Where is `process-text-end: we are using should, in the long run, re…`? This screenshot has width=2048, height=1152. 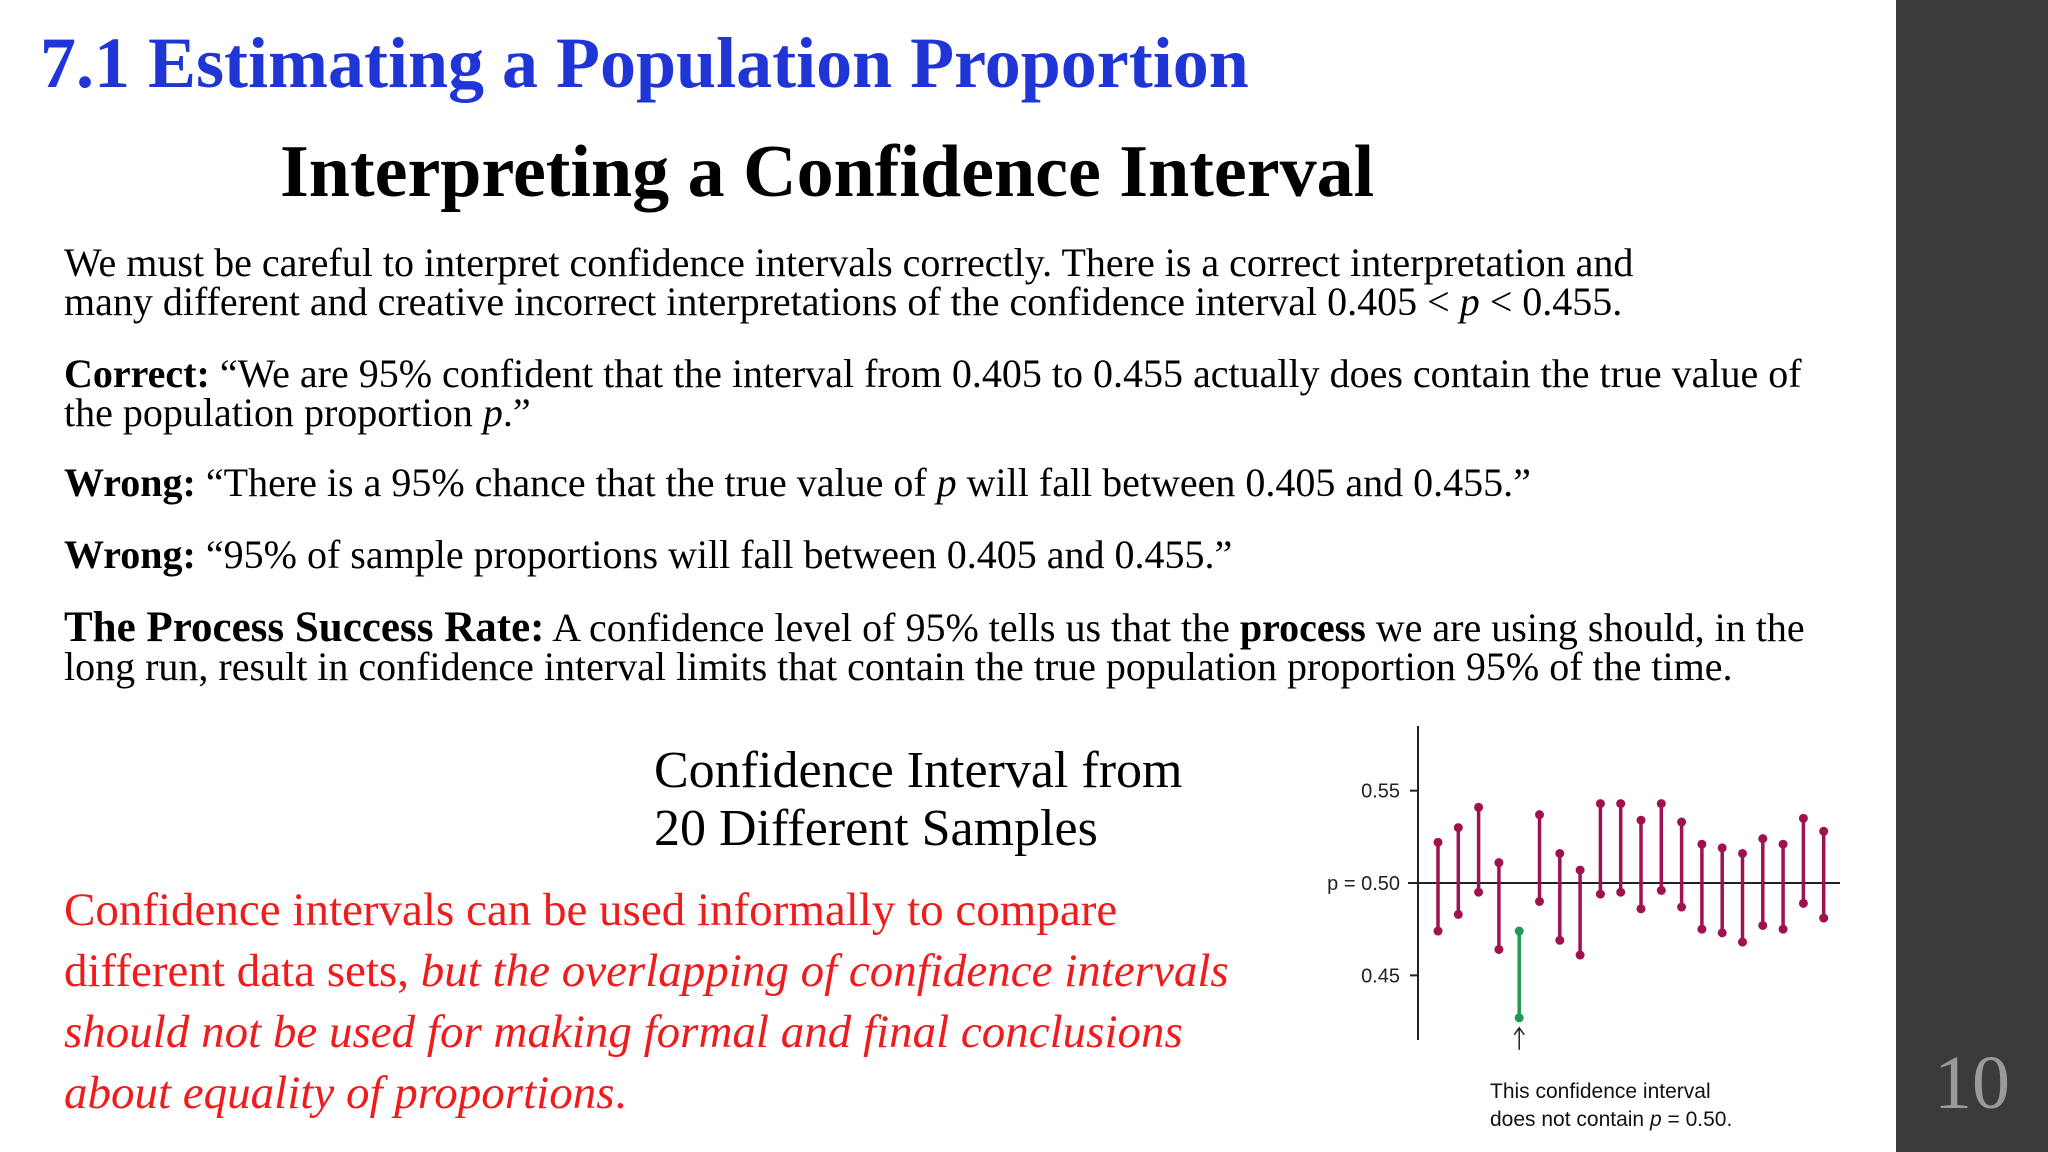 process-text-end: we are using should, in the long run, re… is located at coordinates (934, 647).